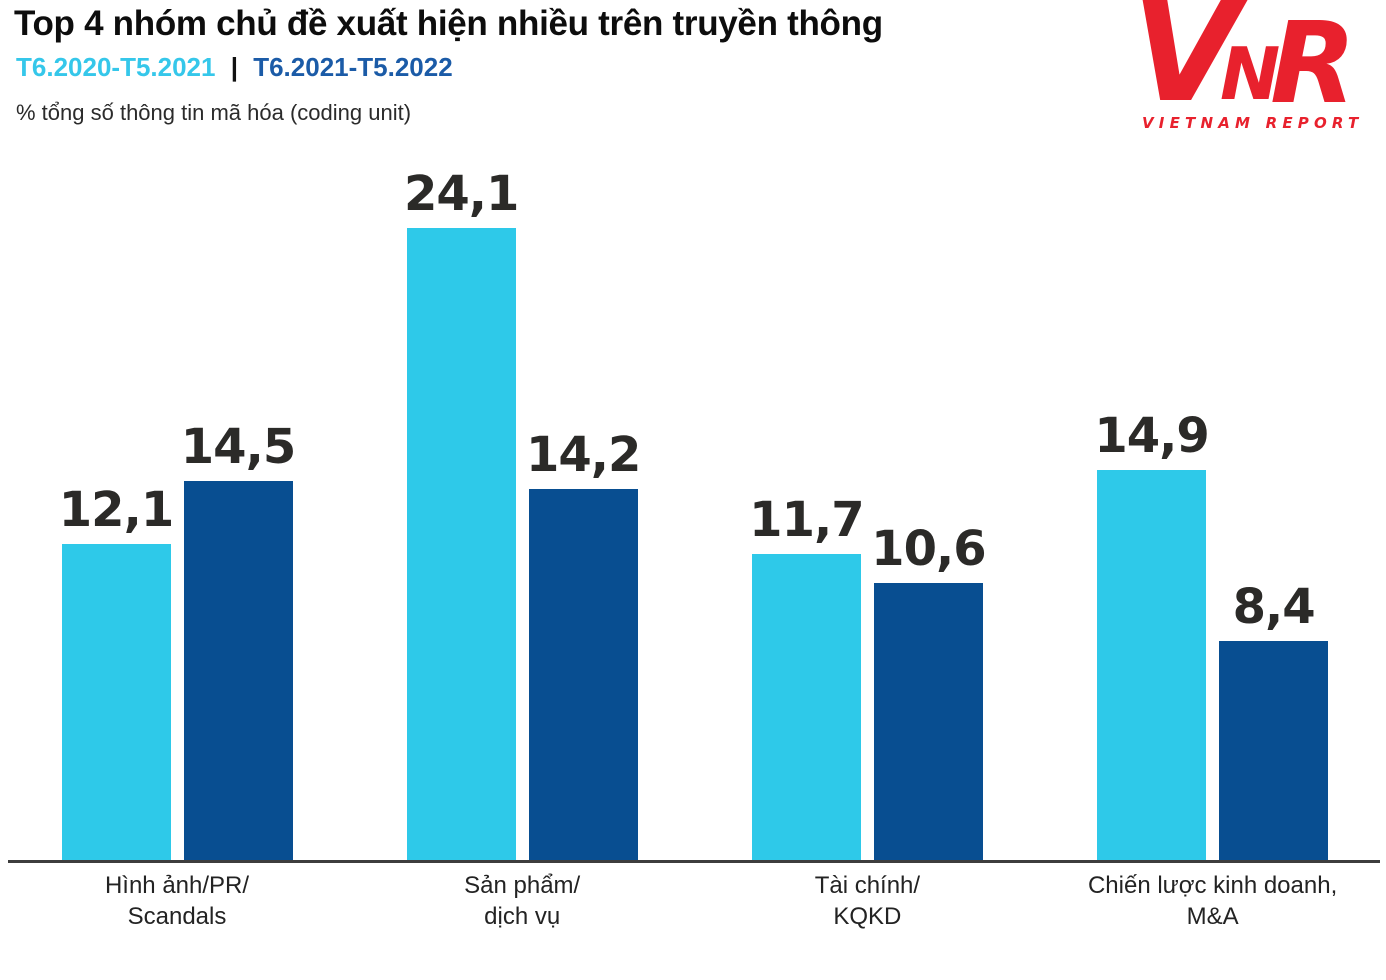 The height and width of the screenshot is (980, 1386). I want to click on value-label-series1-cat3: 11,7, so click(806, 520).